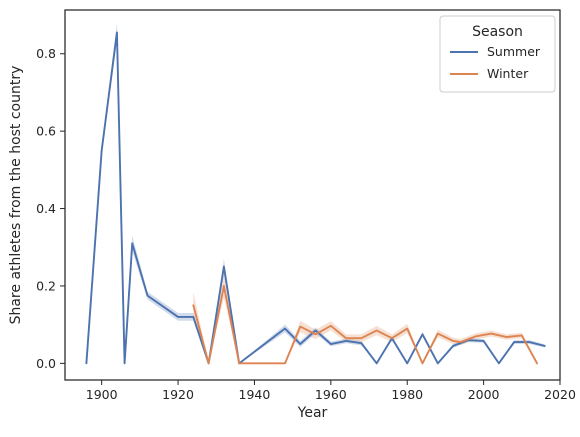 Image resolution: width=580 pixels, height=437 pixels. I want to click on x-axis-ticks: 1900 1920 1940 1960 1980 2000 2020, so click(331, 391).